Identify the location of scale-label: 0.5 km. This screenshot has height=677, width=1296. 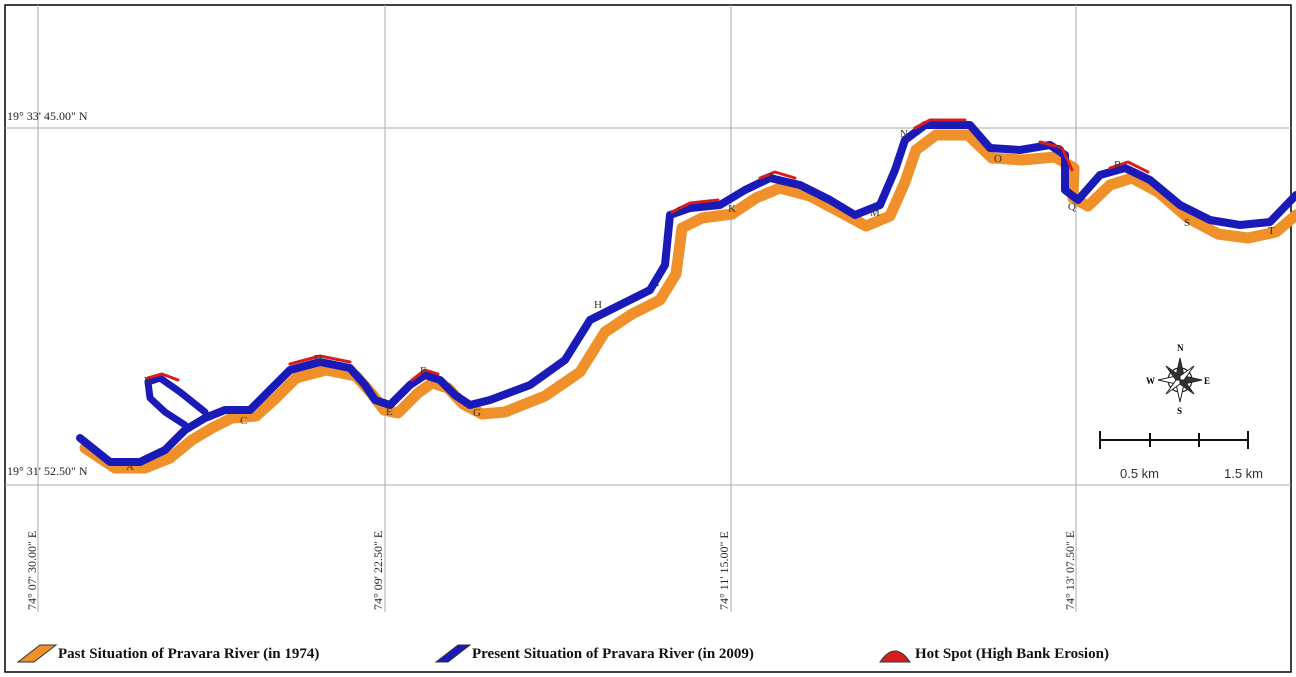
(1139, 473).